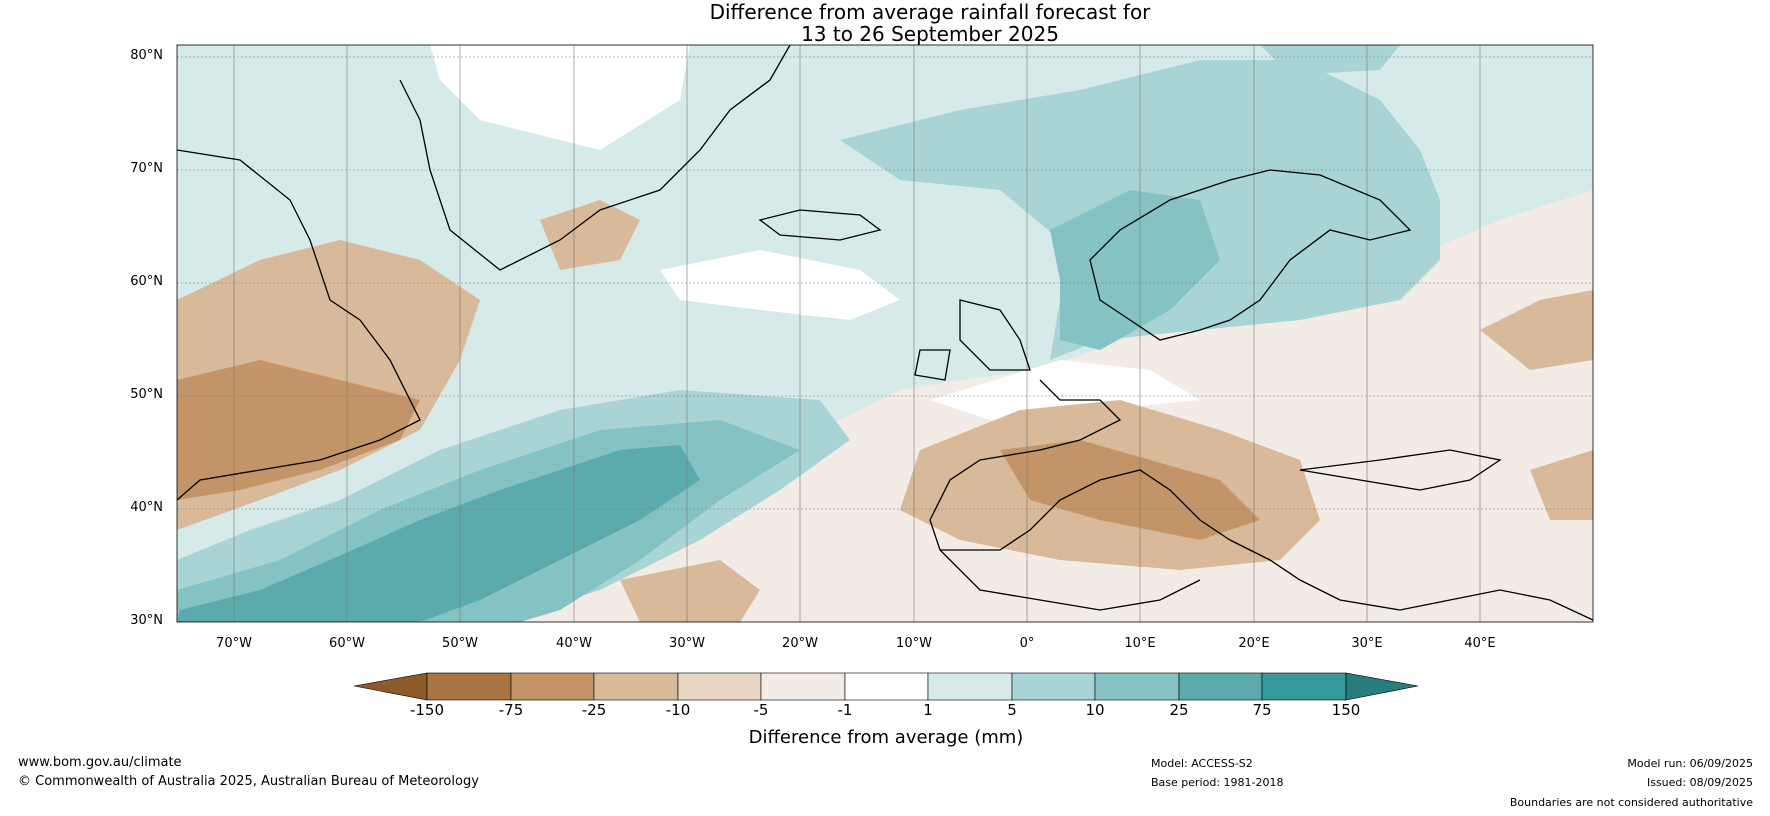 The width and height of the screenshot is (1770, 816). What do you see at coordinates (1262, 710) in the screenshot?
I see `colorbar-tick: 75` at bounding box center [1262, 710].